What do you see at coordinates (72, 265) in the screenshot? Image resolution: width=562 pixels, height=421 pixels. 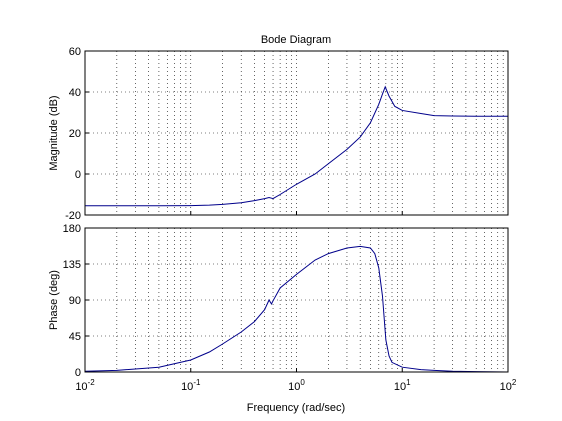 I see `phase-y-tick-label: 135` at bounding box center [72, 265].